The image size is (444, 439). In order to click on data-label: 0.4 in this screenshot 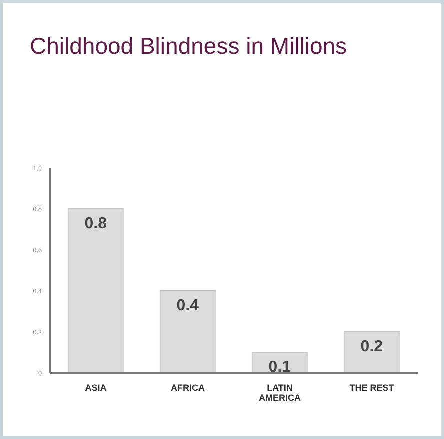, I will do `click(188, 305)`.